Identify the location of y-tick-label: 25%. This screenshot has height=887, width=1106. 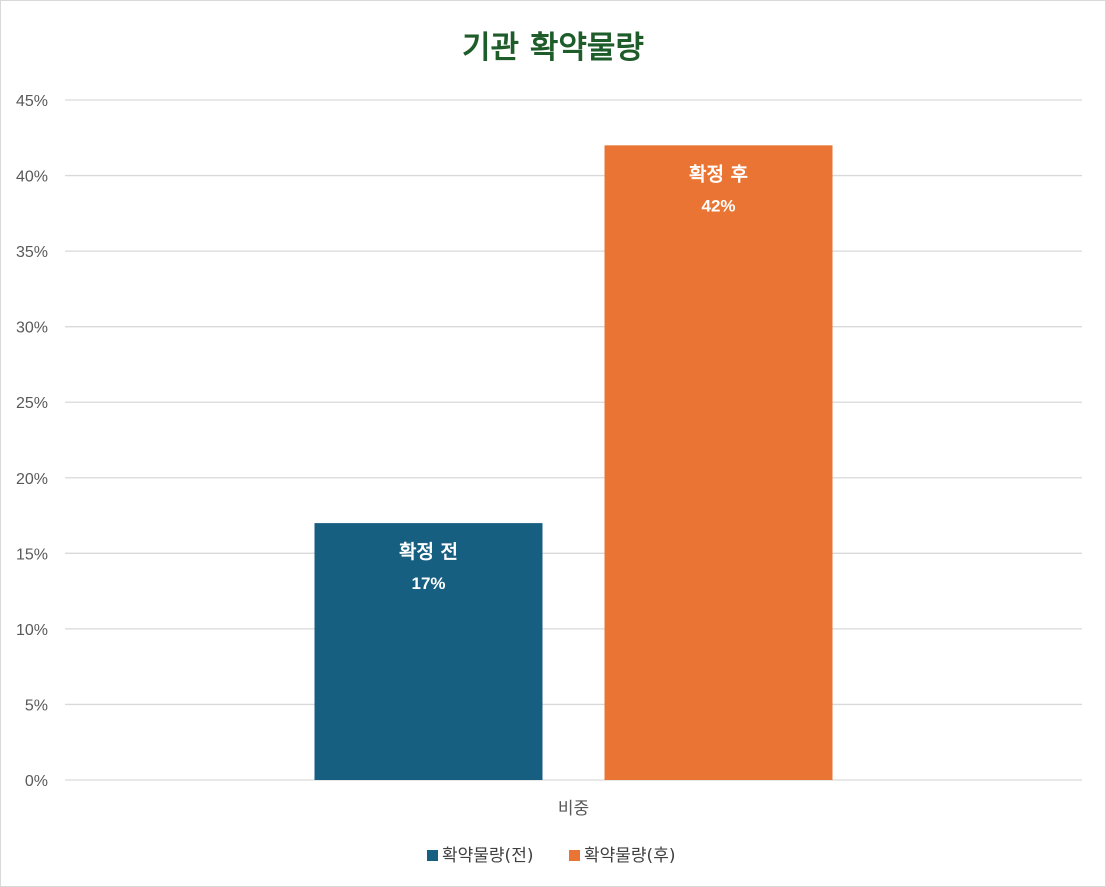
(32, 403).